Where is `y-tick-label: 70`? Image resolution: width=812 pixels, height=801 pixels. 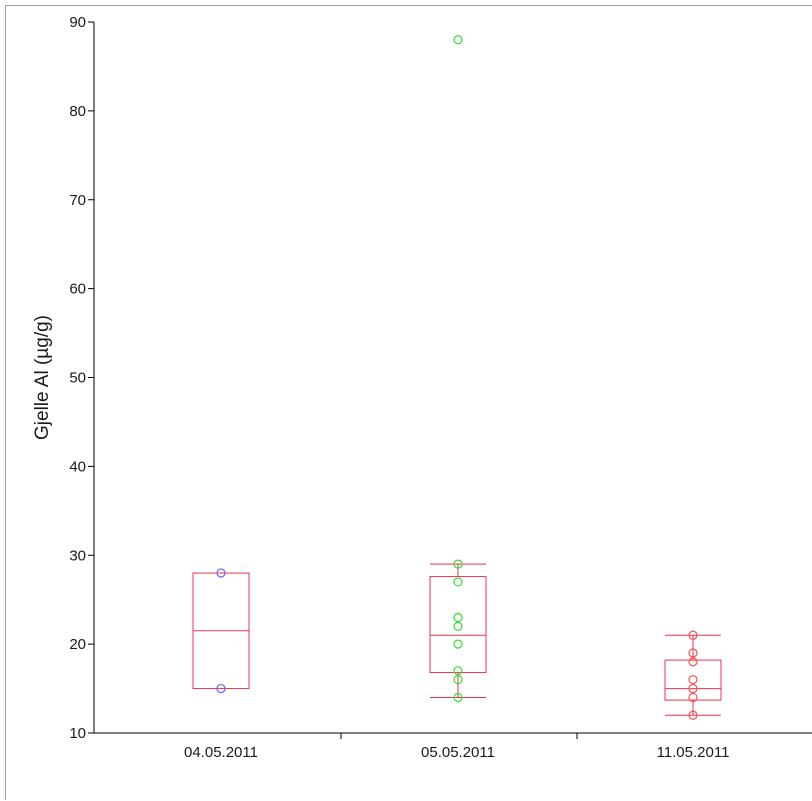 y-tick-label: 70 is located at coordinates (77, 200).